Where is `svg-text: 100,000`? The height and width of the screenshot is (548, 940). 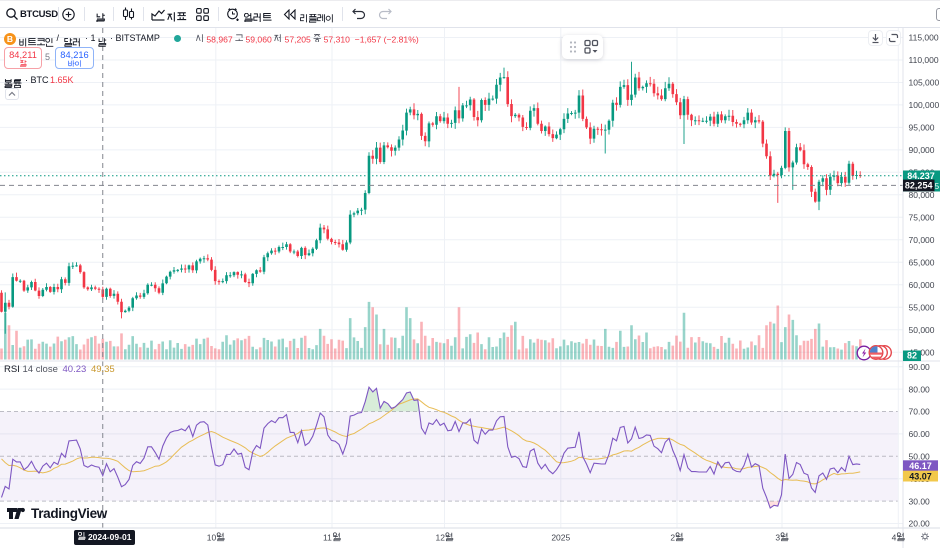
svg-text: 100,000 is located at coordinates (924, 105).